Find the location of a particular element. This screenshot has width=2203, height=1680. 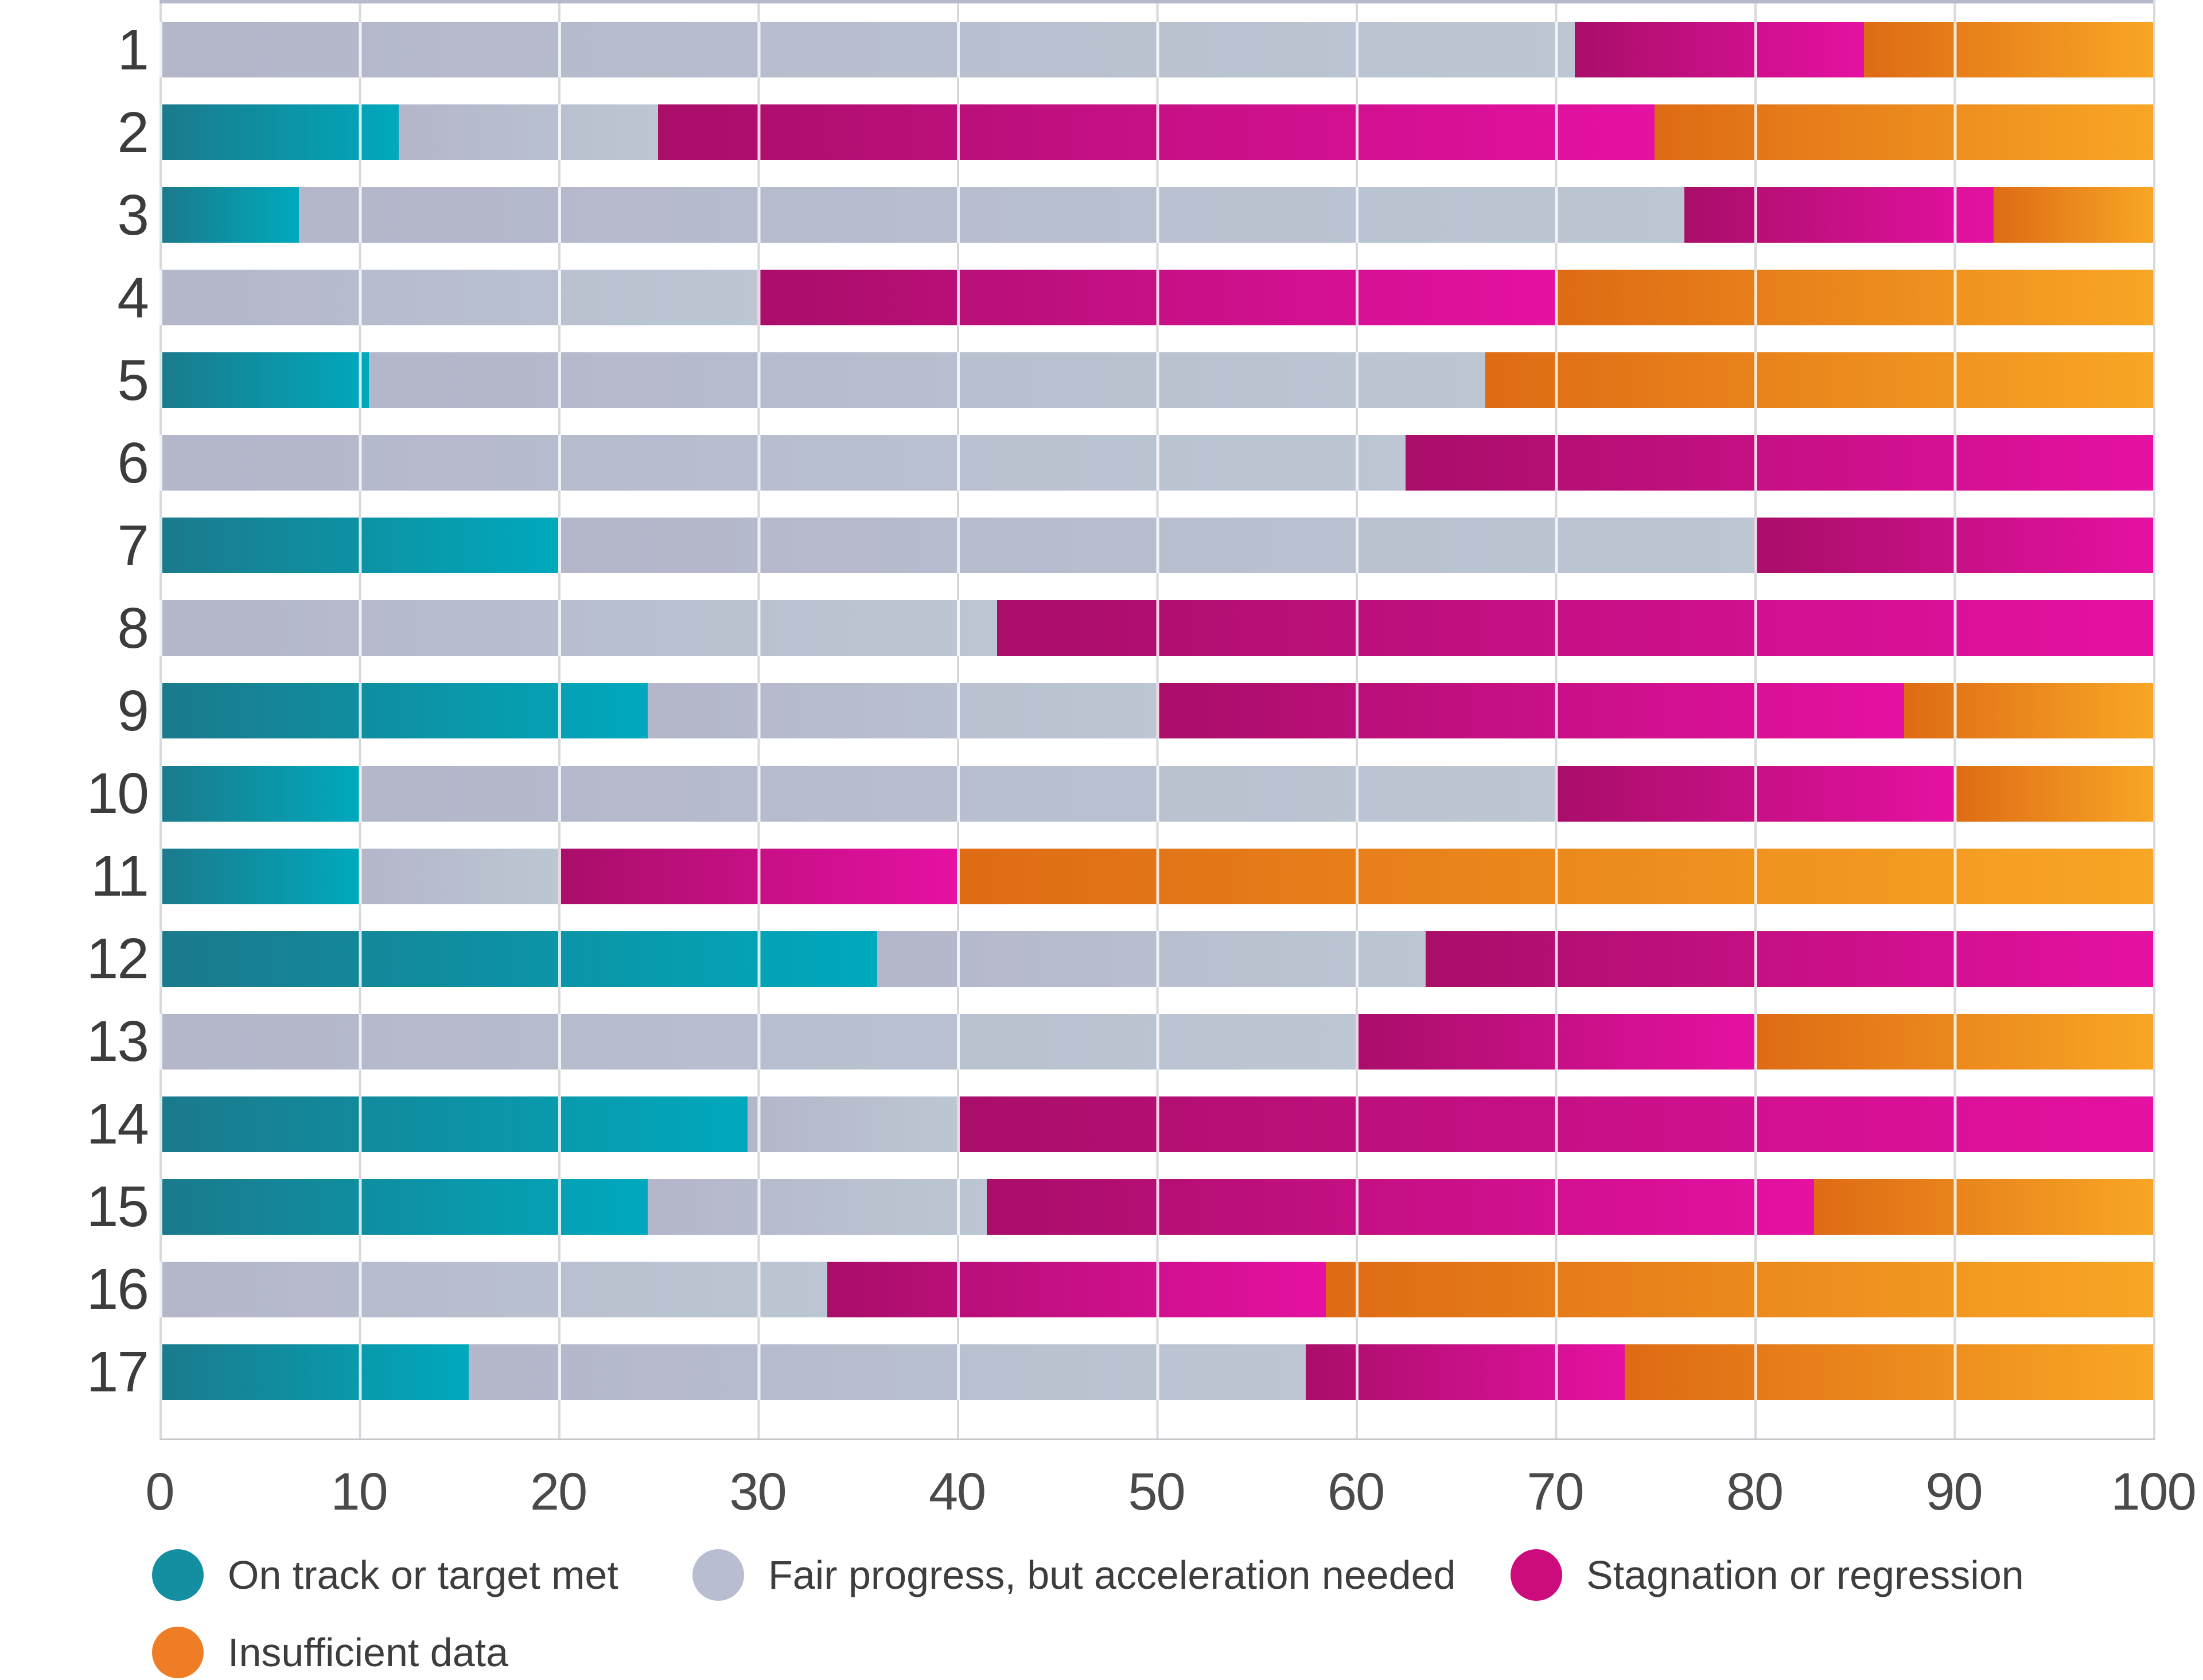

x-tick-label: 80 is located at coordinates (1755, 1492).